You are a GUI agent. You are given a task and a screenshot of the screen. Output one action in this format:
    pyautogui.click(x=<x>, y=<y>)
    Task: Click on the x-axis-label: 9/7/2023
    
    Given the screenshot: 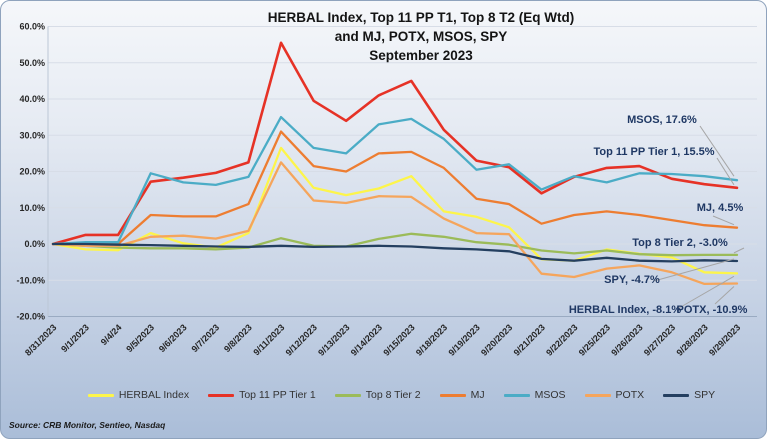 What is the action you would take?
    pyautogui.click(x=205, y=338)
    